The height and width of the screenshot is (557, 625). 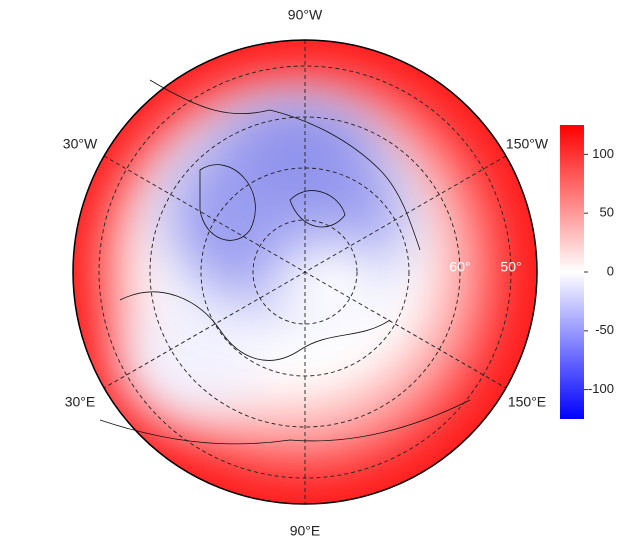 What do you see at coordinates (459, 267) in the screenshot?
I see `lat-label: 60°` at bounding box center [459, 267].